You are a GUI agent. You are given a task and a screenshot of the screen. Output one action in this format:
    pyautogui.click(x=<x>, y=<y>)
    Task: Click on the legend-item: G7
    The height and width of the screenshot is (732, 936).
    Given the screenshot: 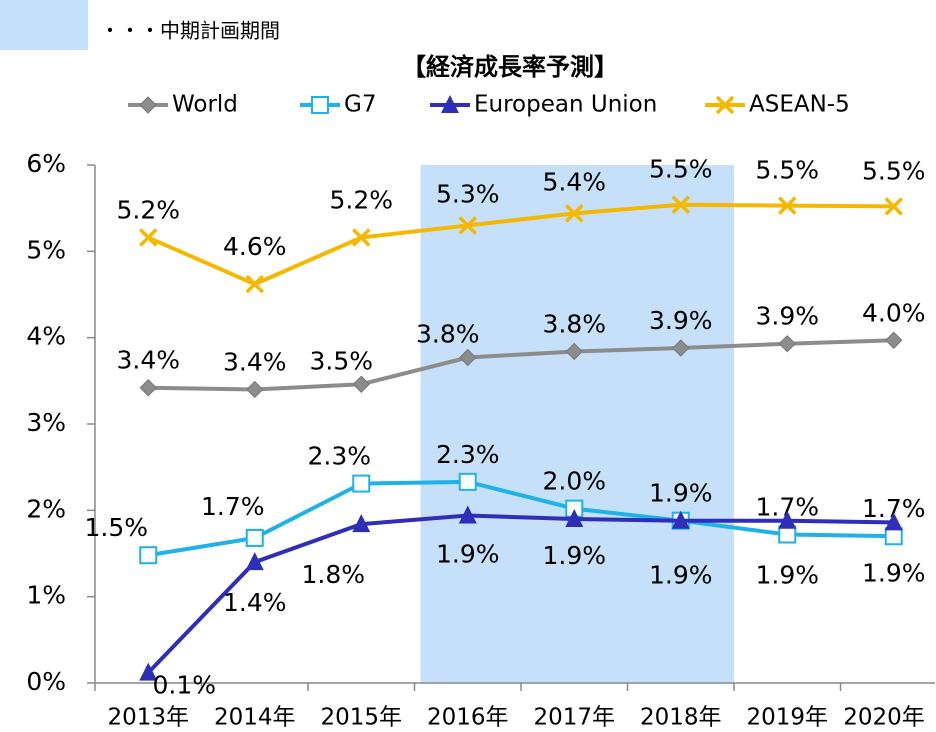 What is the action you would take?
    pyautogui.click(x=338, y=105)
    